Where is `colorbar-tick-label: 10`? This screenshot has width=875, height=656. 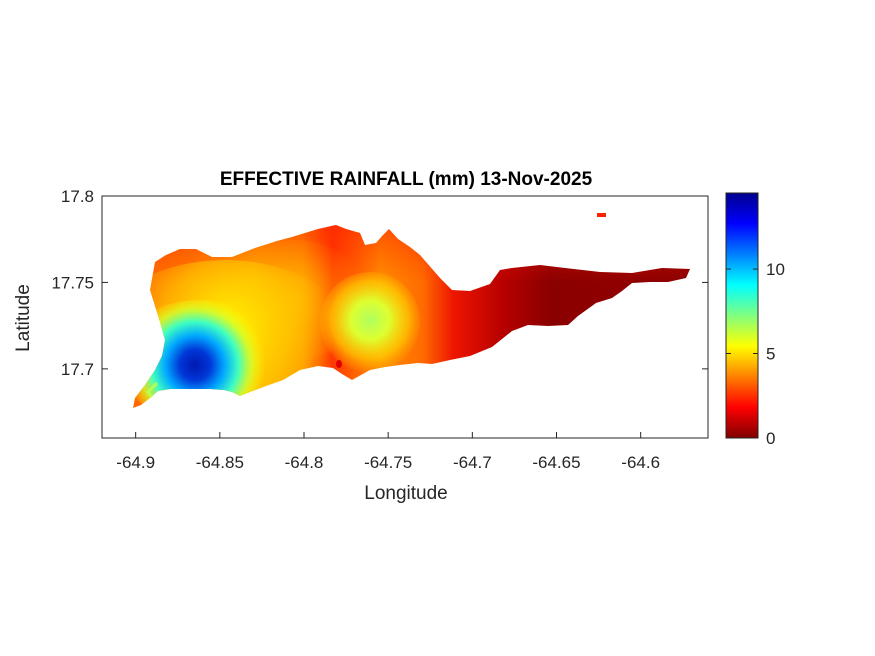
colorbar-tick-label: 10 is located at coordinates (775, 269).